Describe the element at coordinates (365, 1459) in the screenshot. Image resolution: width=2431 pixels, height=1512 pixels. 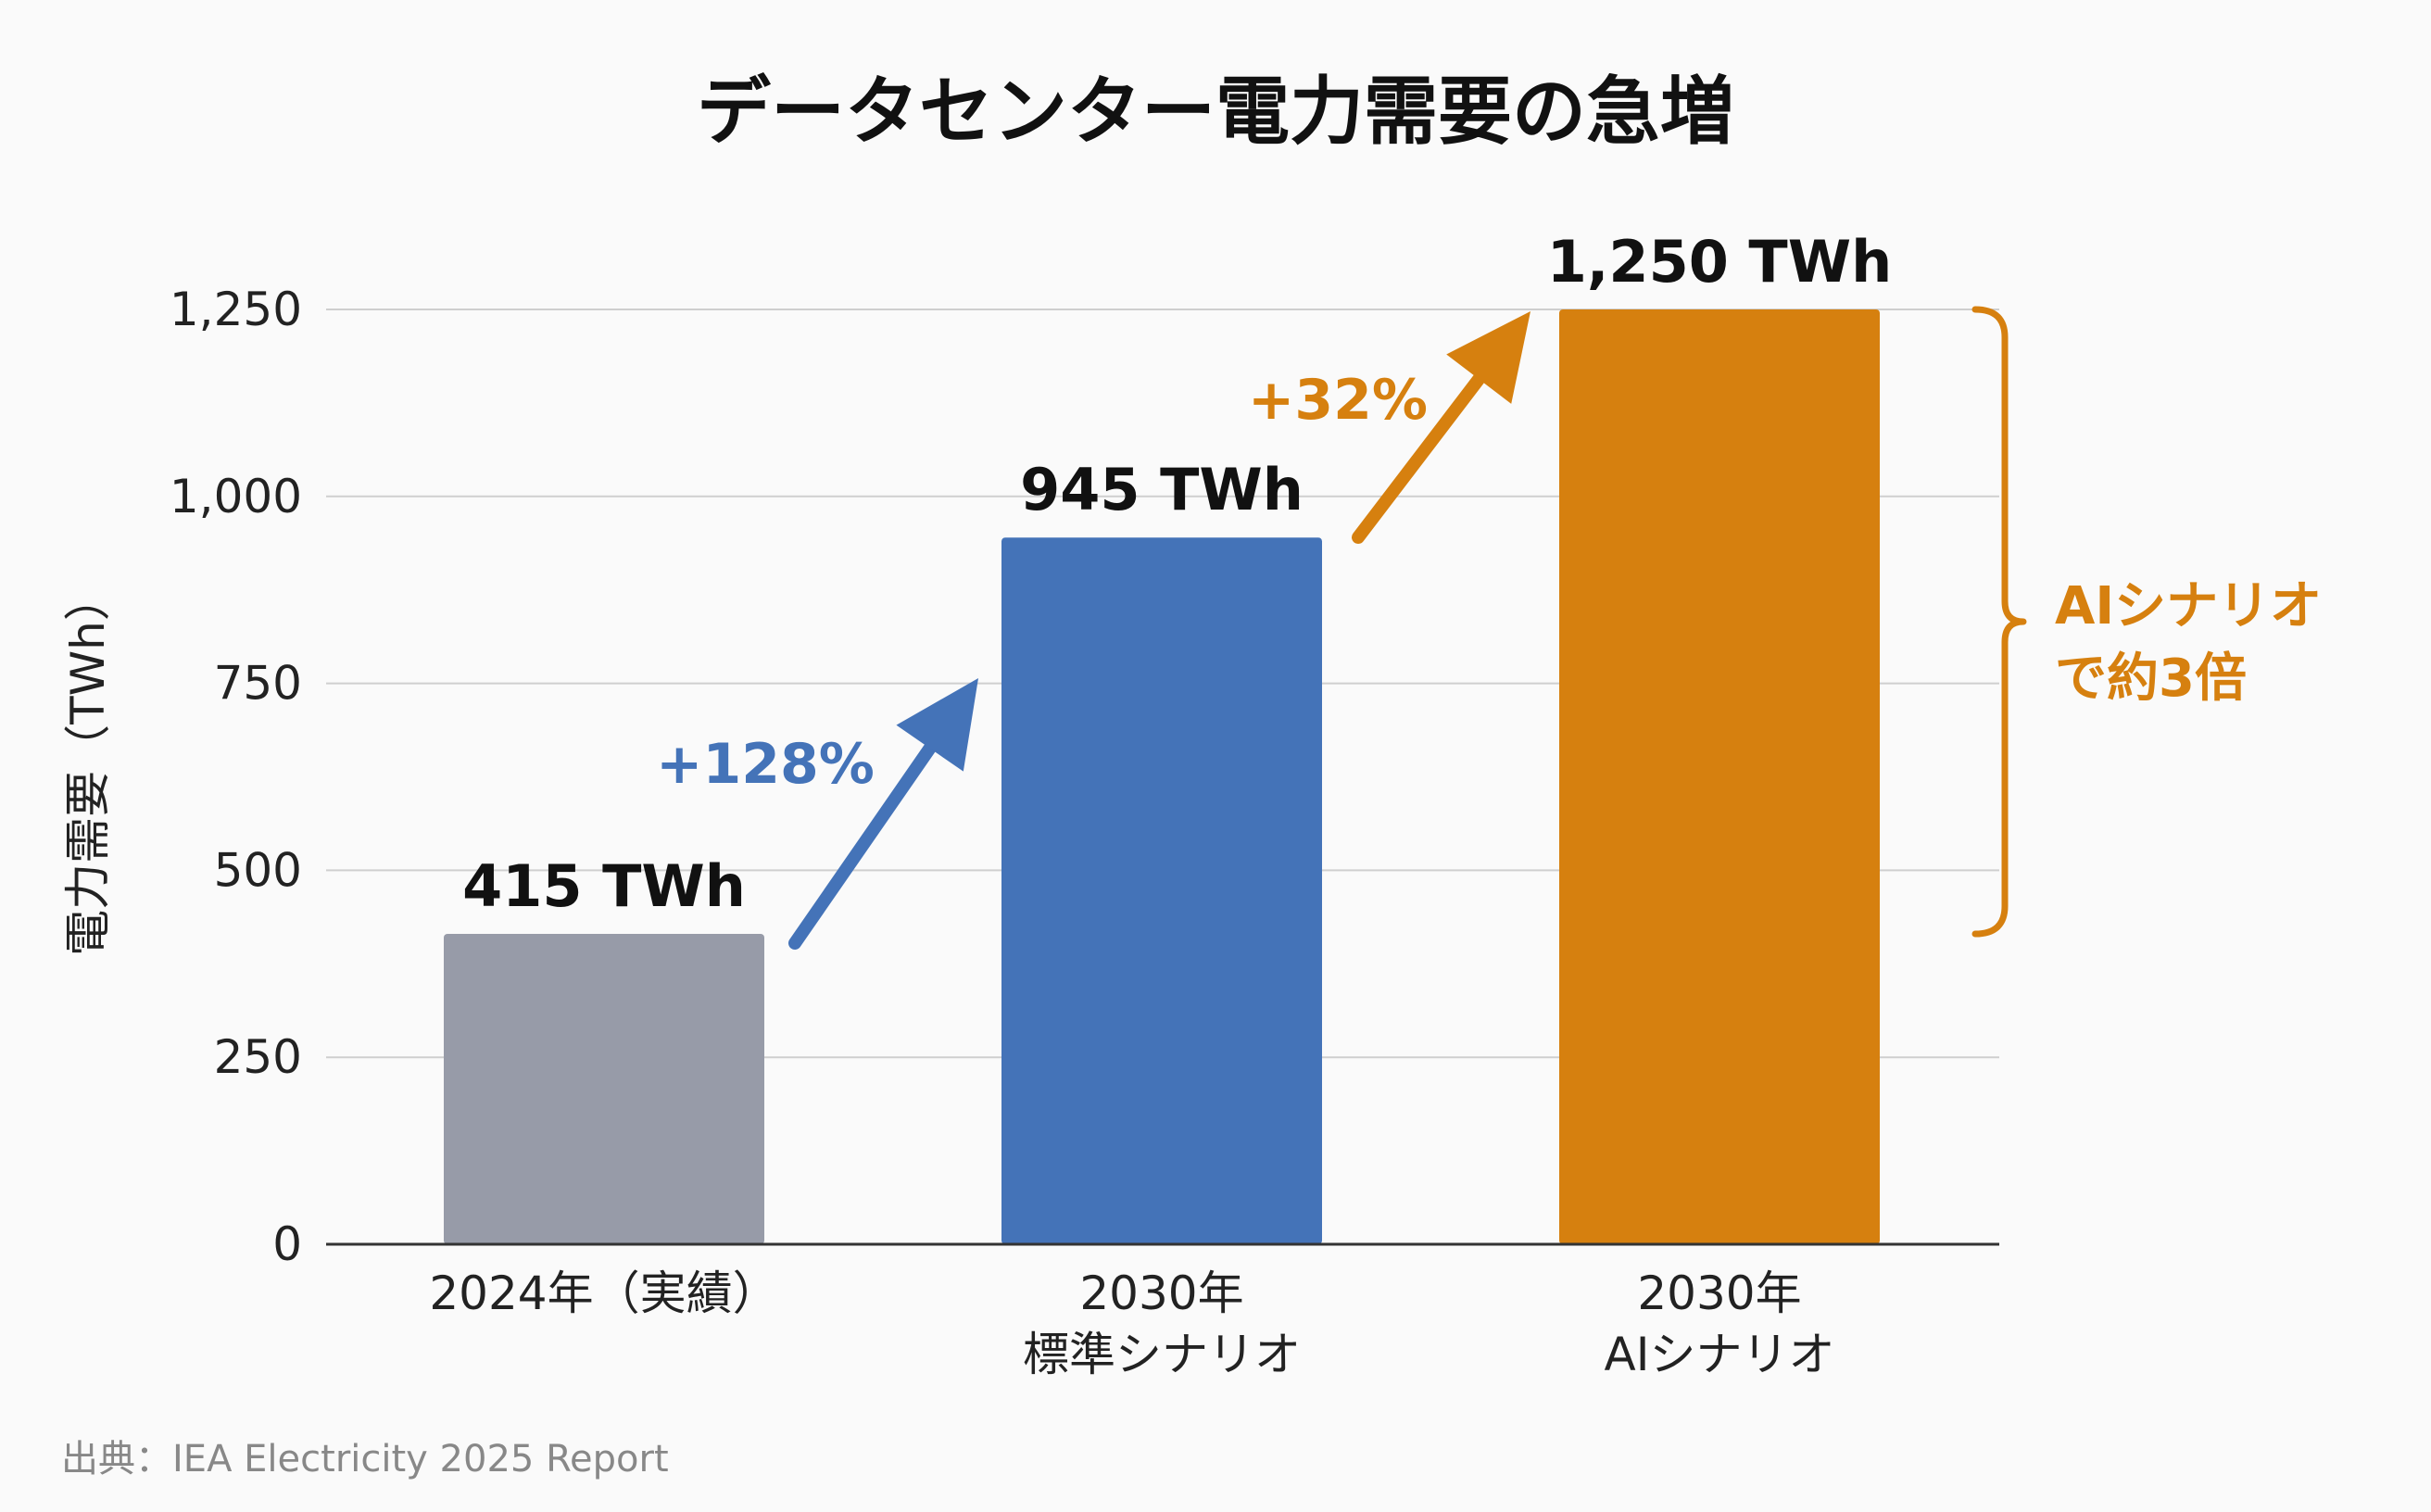
I see `source-note: 出典：IEA Electricity 2025 Report` at that location.